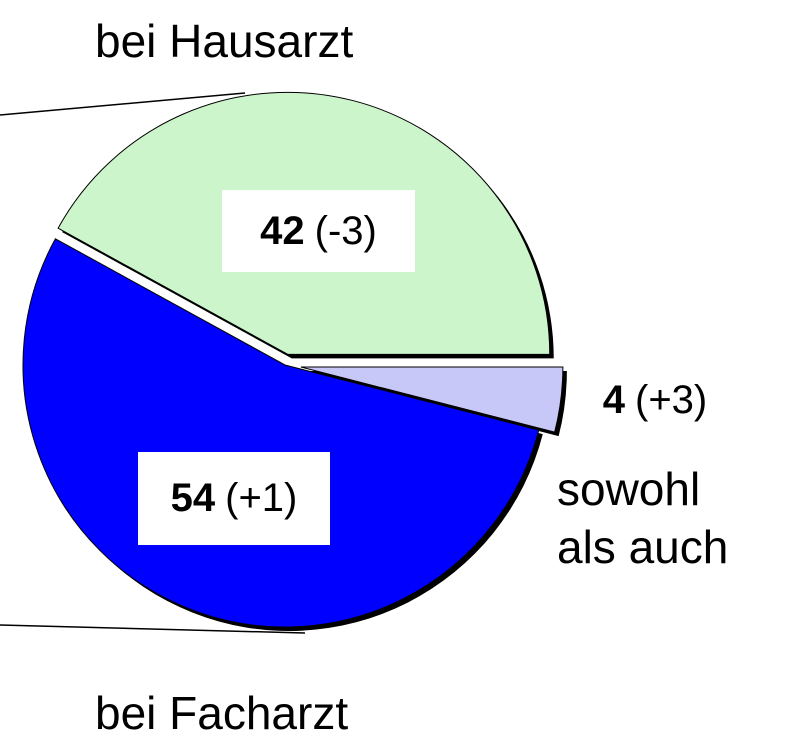 The width and height of the screenshot is (797, 742). What do you see at coordinates (643, 518) in the screenshot?
I see `category-label: sowohl als auch` at bounding box center [643, 518].